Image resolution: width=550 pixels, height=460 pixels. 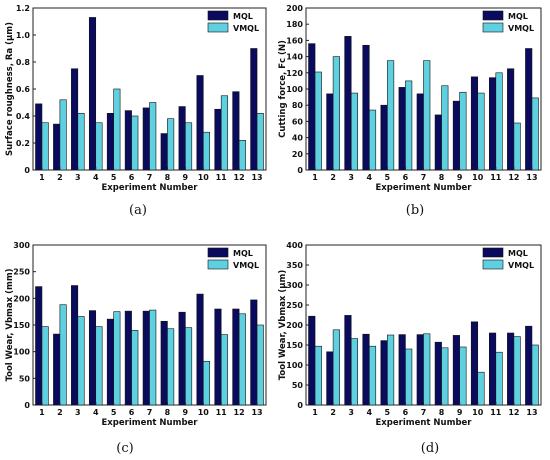 I want to click on y-tick-label: 180, so click(x=294, y=24).